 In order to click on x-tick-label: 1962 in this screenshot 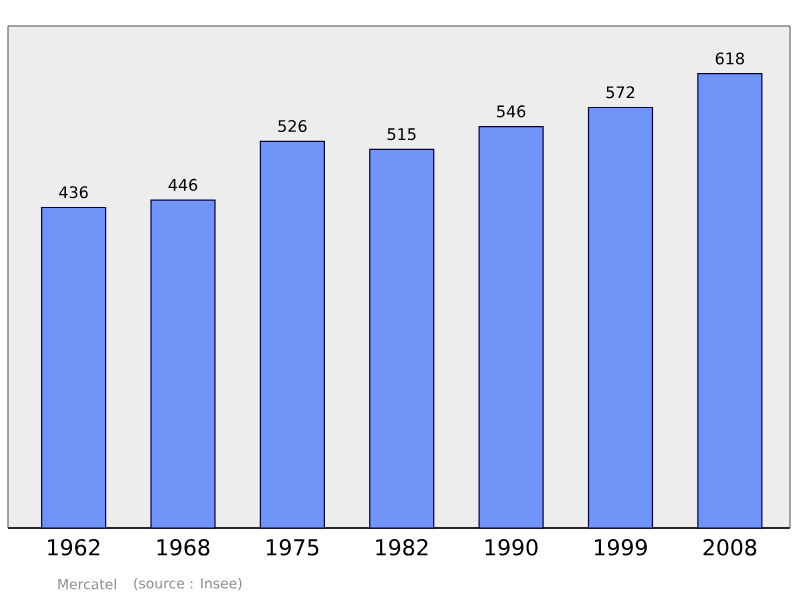, I will do `click(74, 547)`.